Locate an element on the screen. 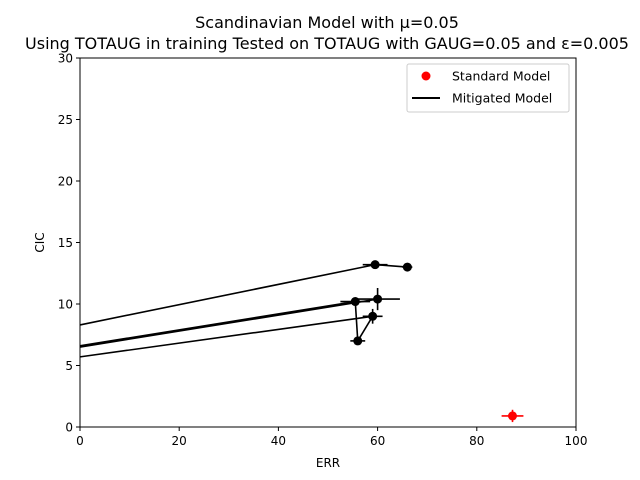  x-tick-label-20: 20 is located at coordinates (179, 441).